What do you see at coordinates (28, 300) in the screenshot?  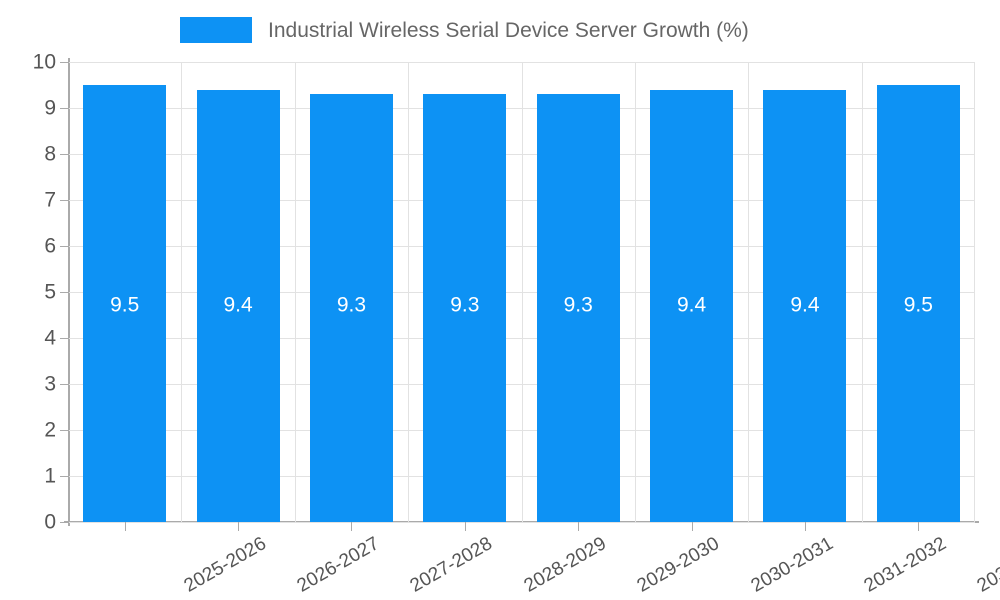 I see `y-axis-labels: 0 1 2 3 4 5 6 7 8 9 10` at bounding box center [28, 300].